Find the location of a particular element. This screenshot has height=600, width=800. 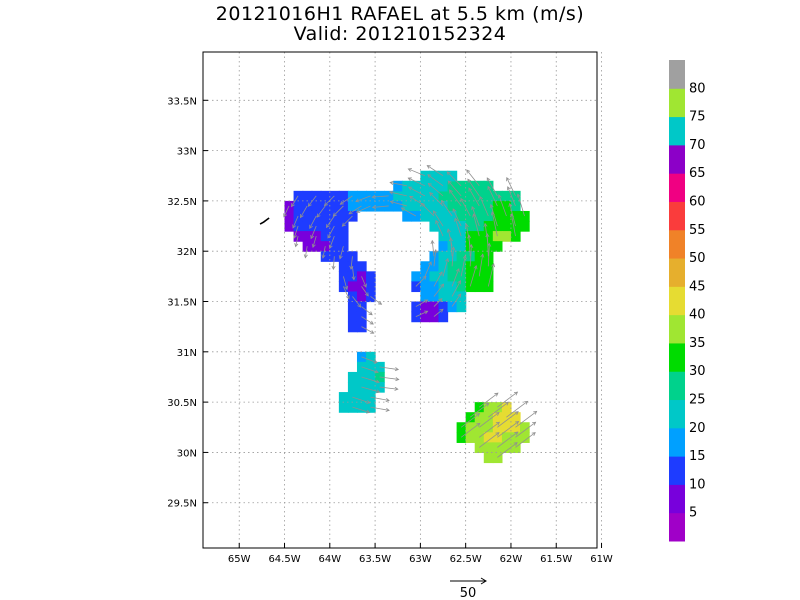

colorbar-label: 35 is located at coordinates (697, 343).